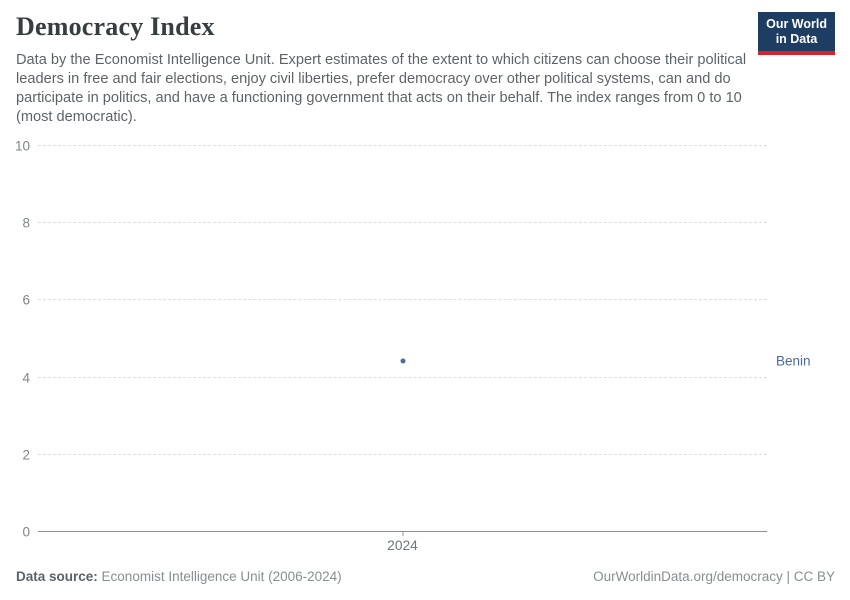 This screenshot has height=600, width=850. What do you see at coordinates (796, 24) in the screenshot?
I see `owid-logo-line1: Our World` at bounding box center [796, 24].